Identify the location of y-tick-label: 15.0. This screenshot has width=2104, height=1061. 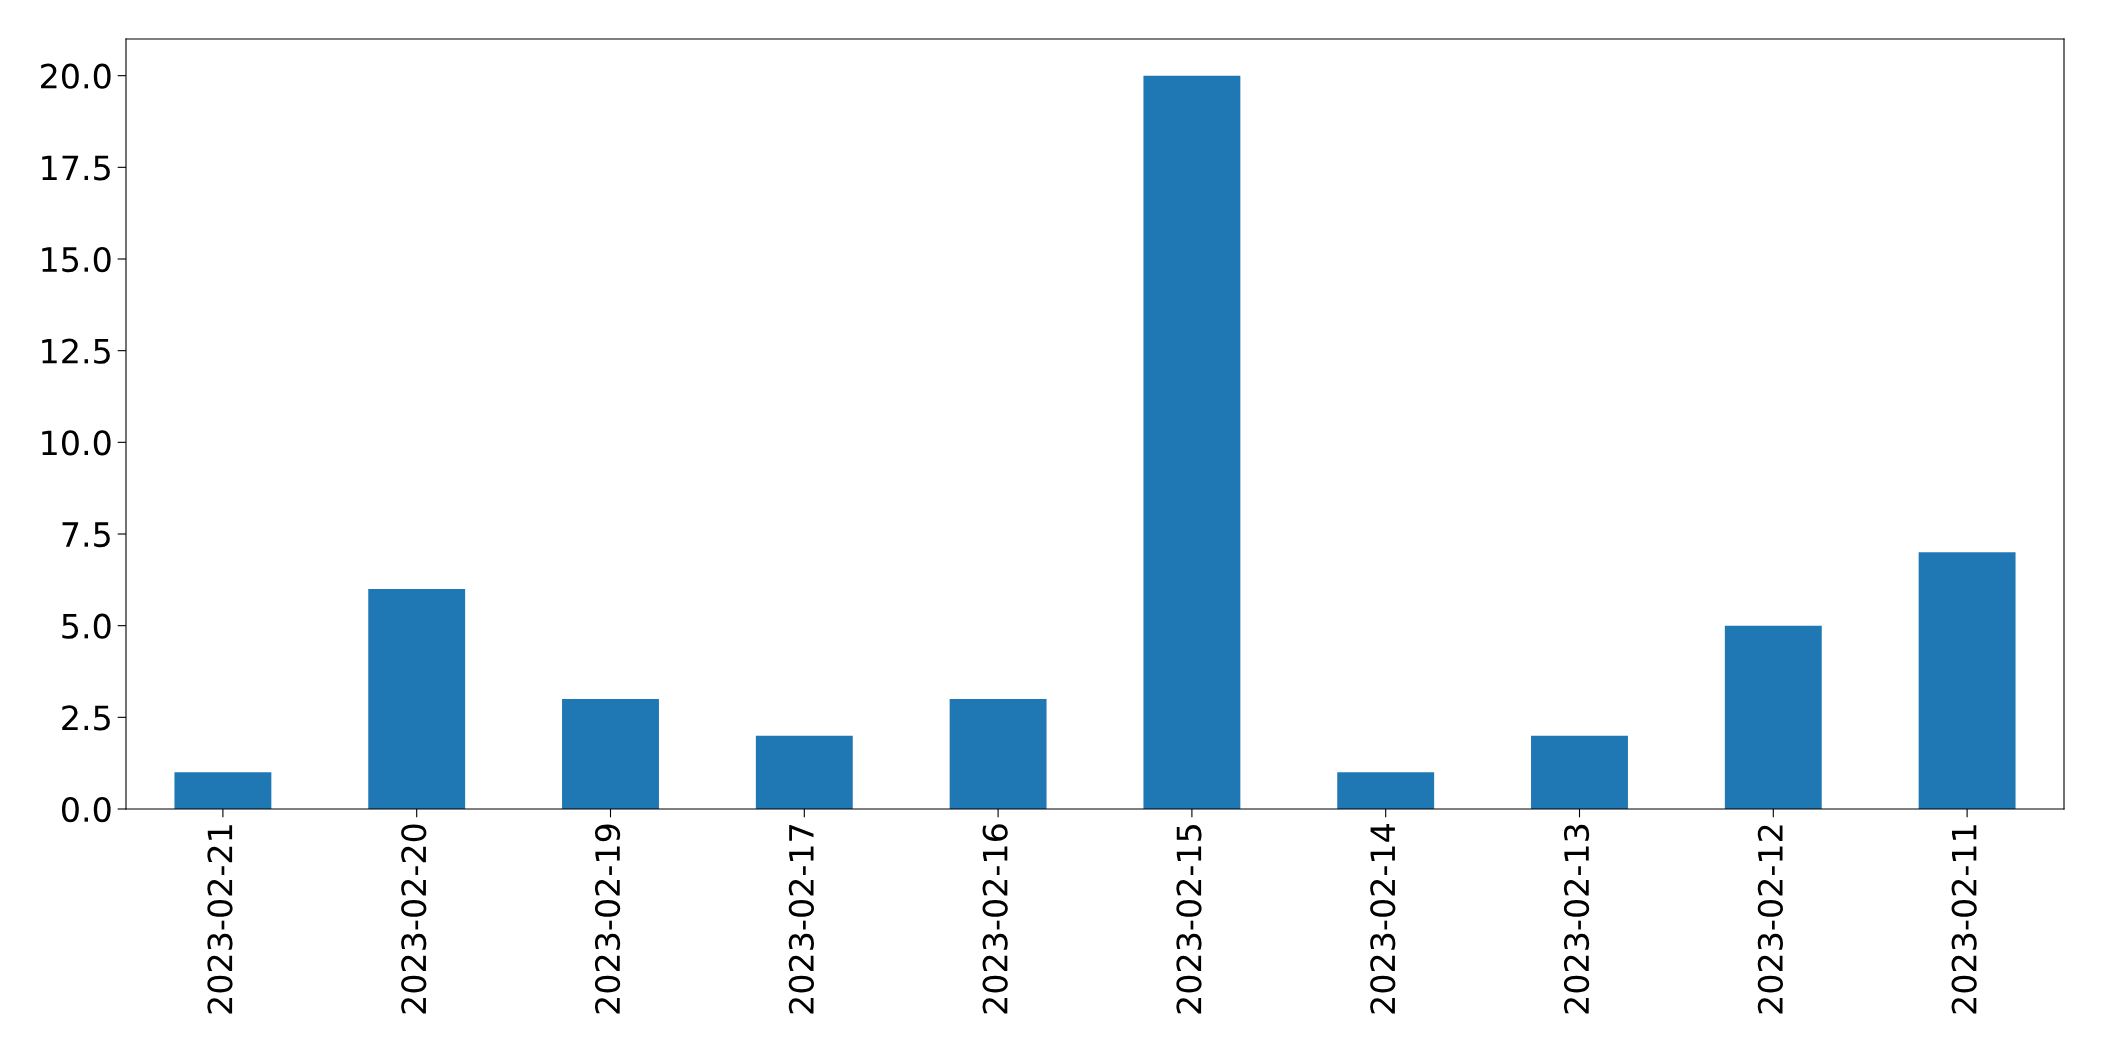
(76, 259).